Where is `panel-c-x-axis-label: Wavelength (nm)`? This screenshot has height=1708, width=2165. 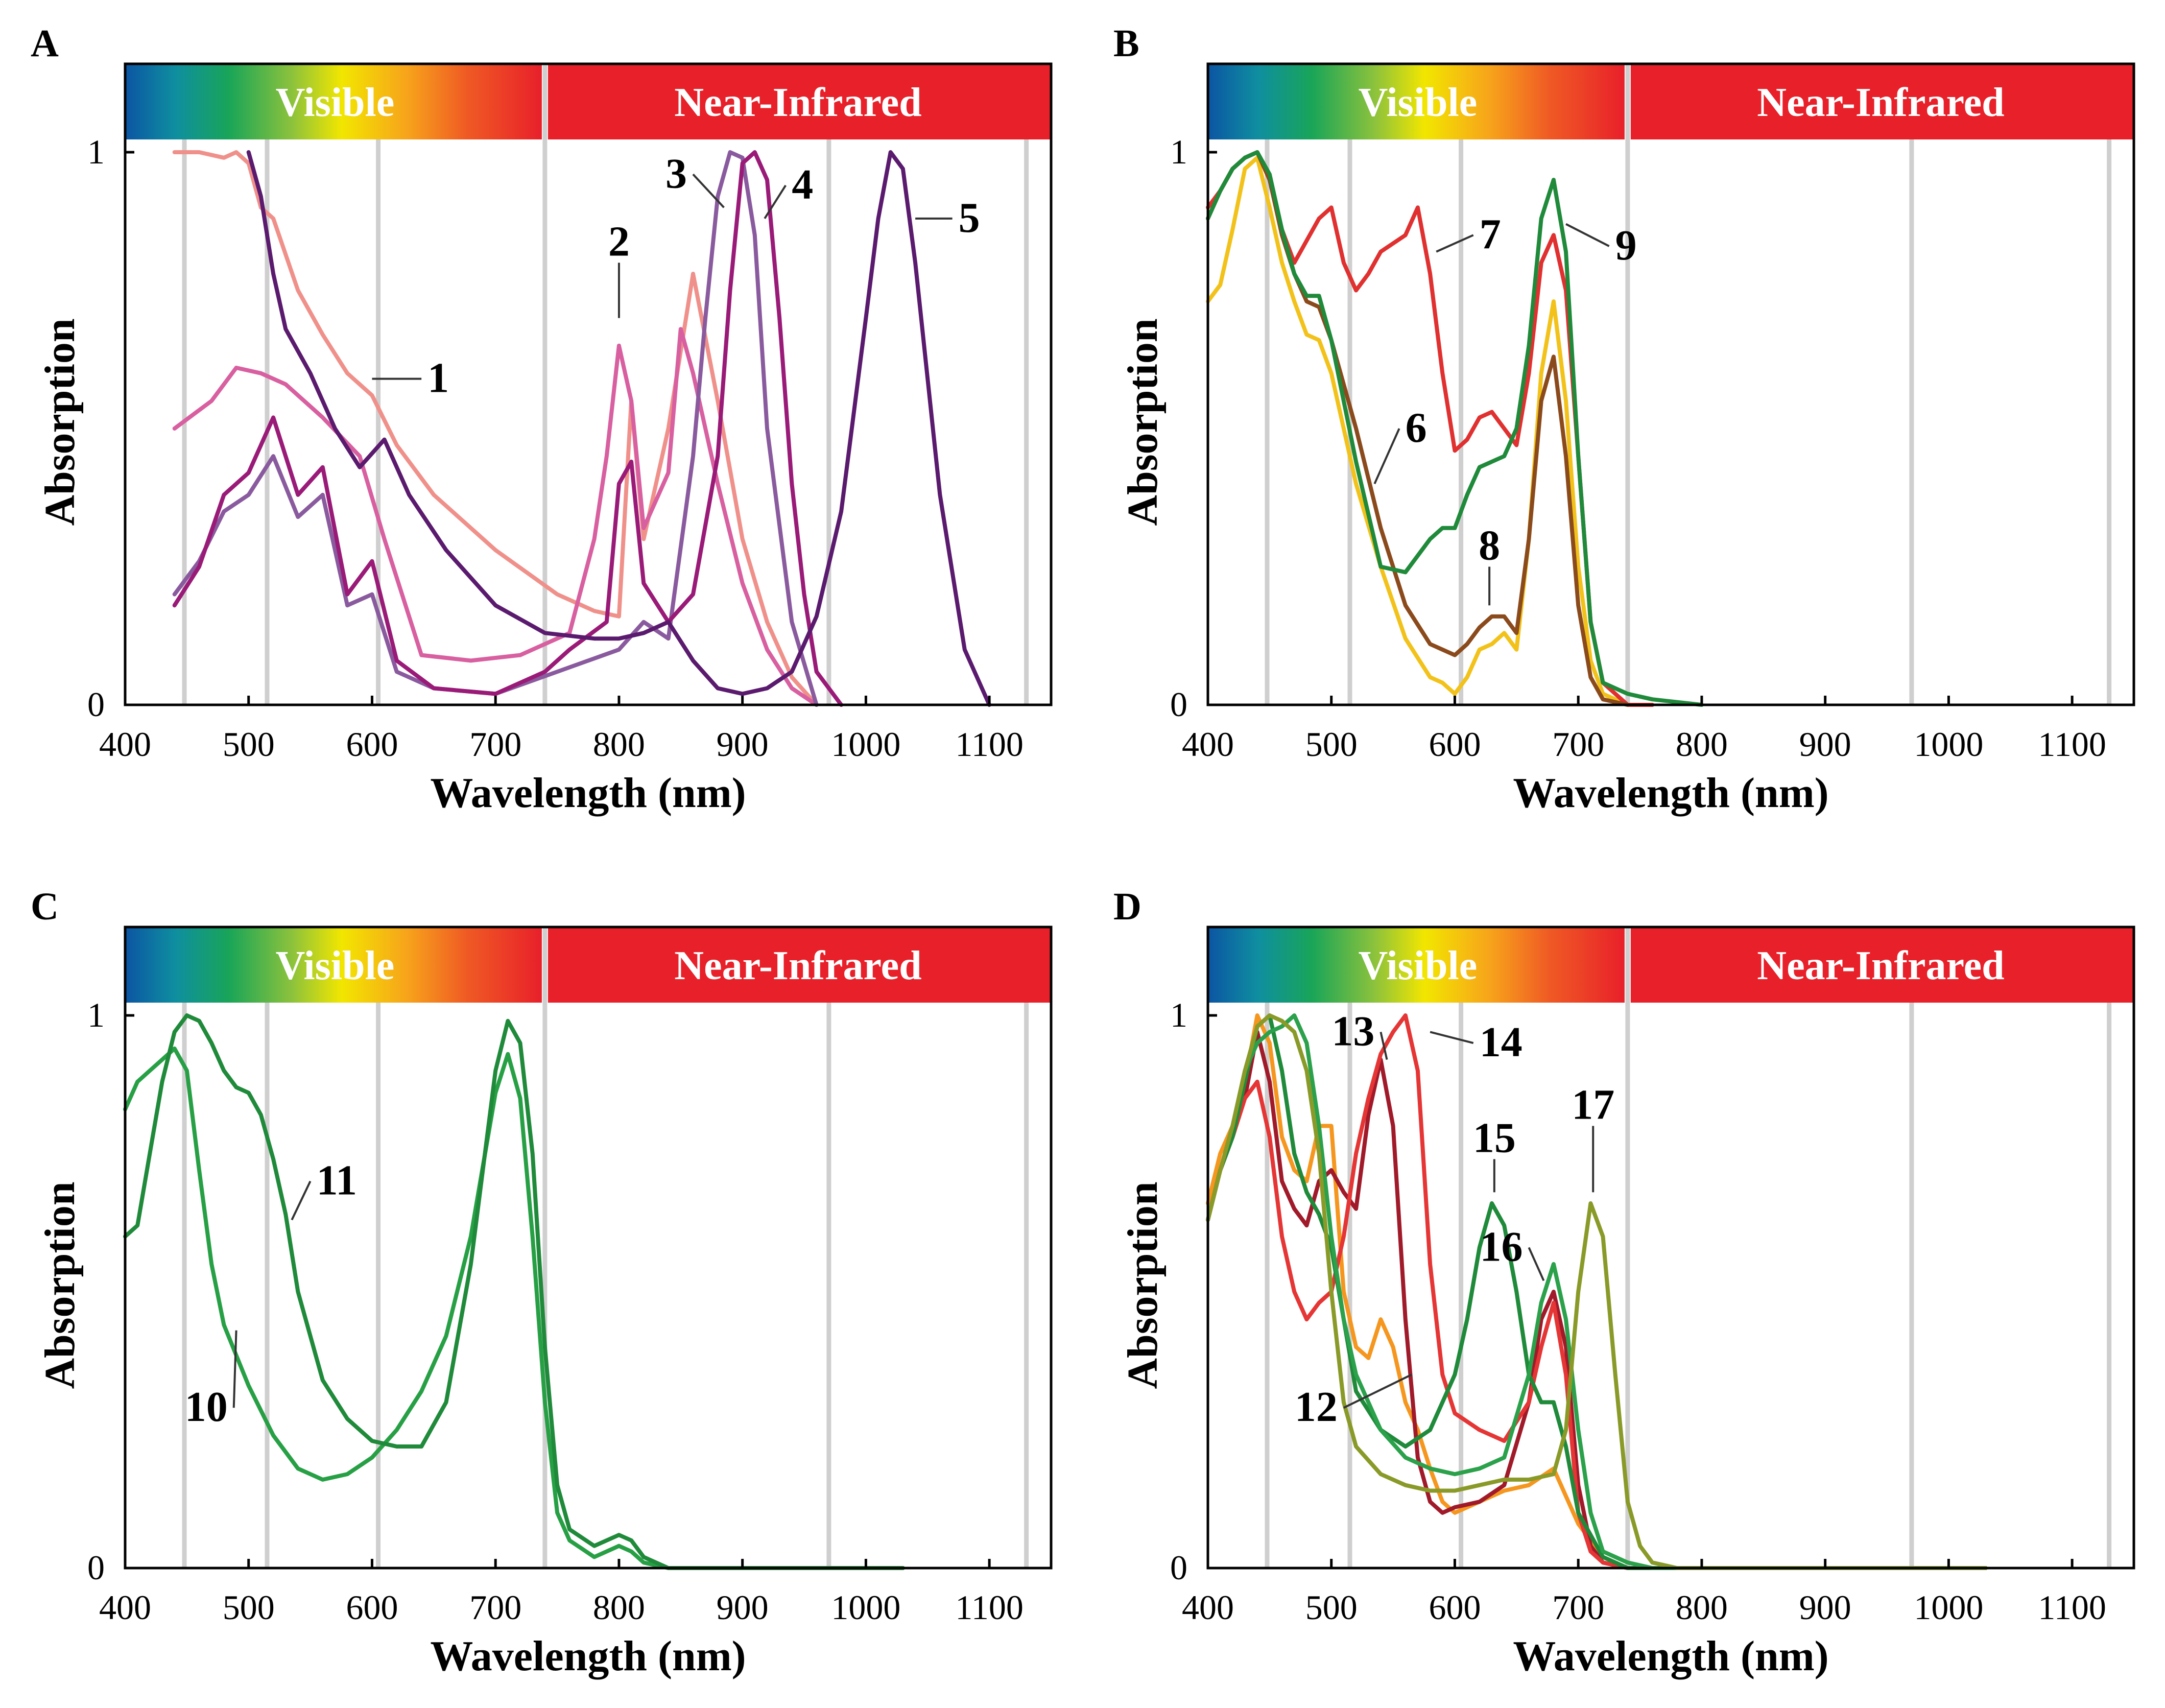 panel-c-x-axis-label: Wavelength (nm) is located at coordinates (588, 1656).